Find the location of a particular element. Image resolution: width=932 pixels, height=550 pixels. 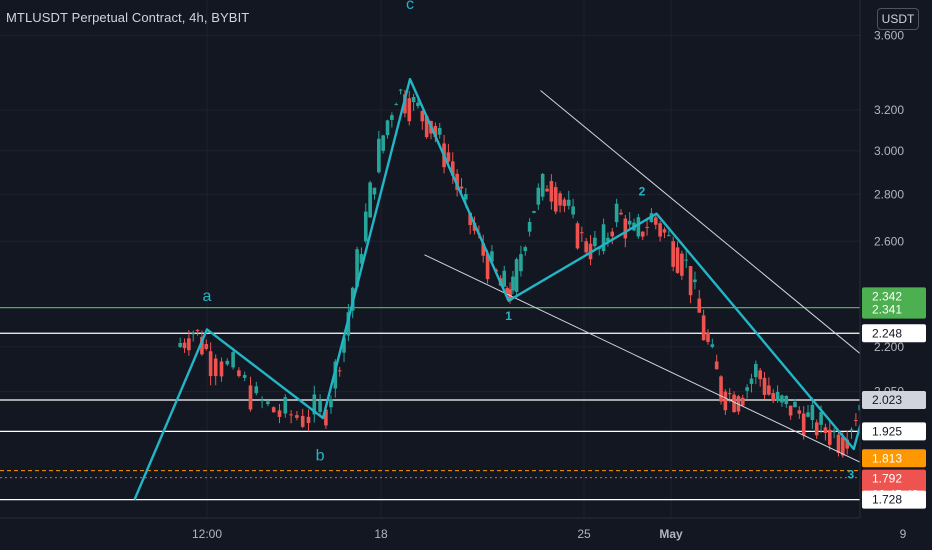

wave-label: c is located at coordinates (410, 6).